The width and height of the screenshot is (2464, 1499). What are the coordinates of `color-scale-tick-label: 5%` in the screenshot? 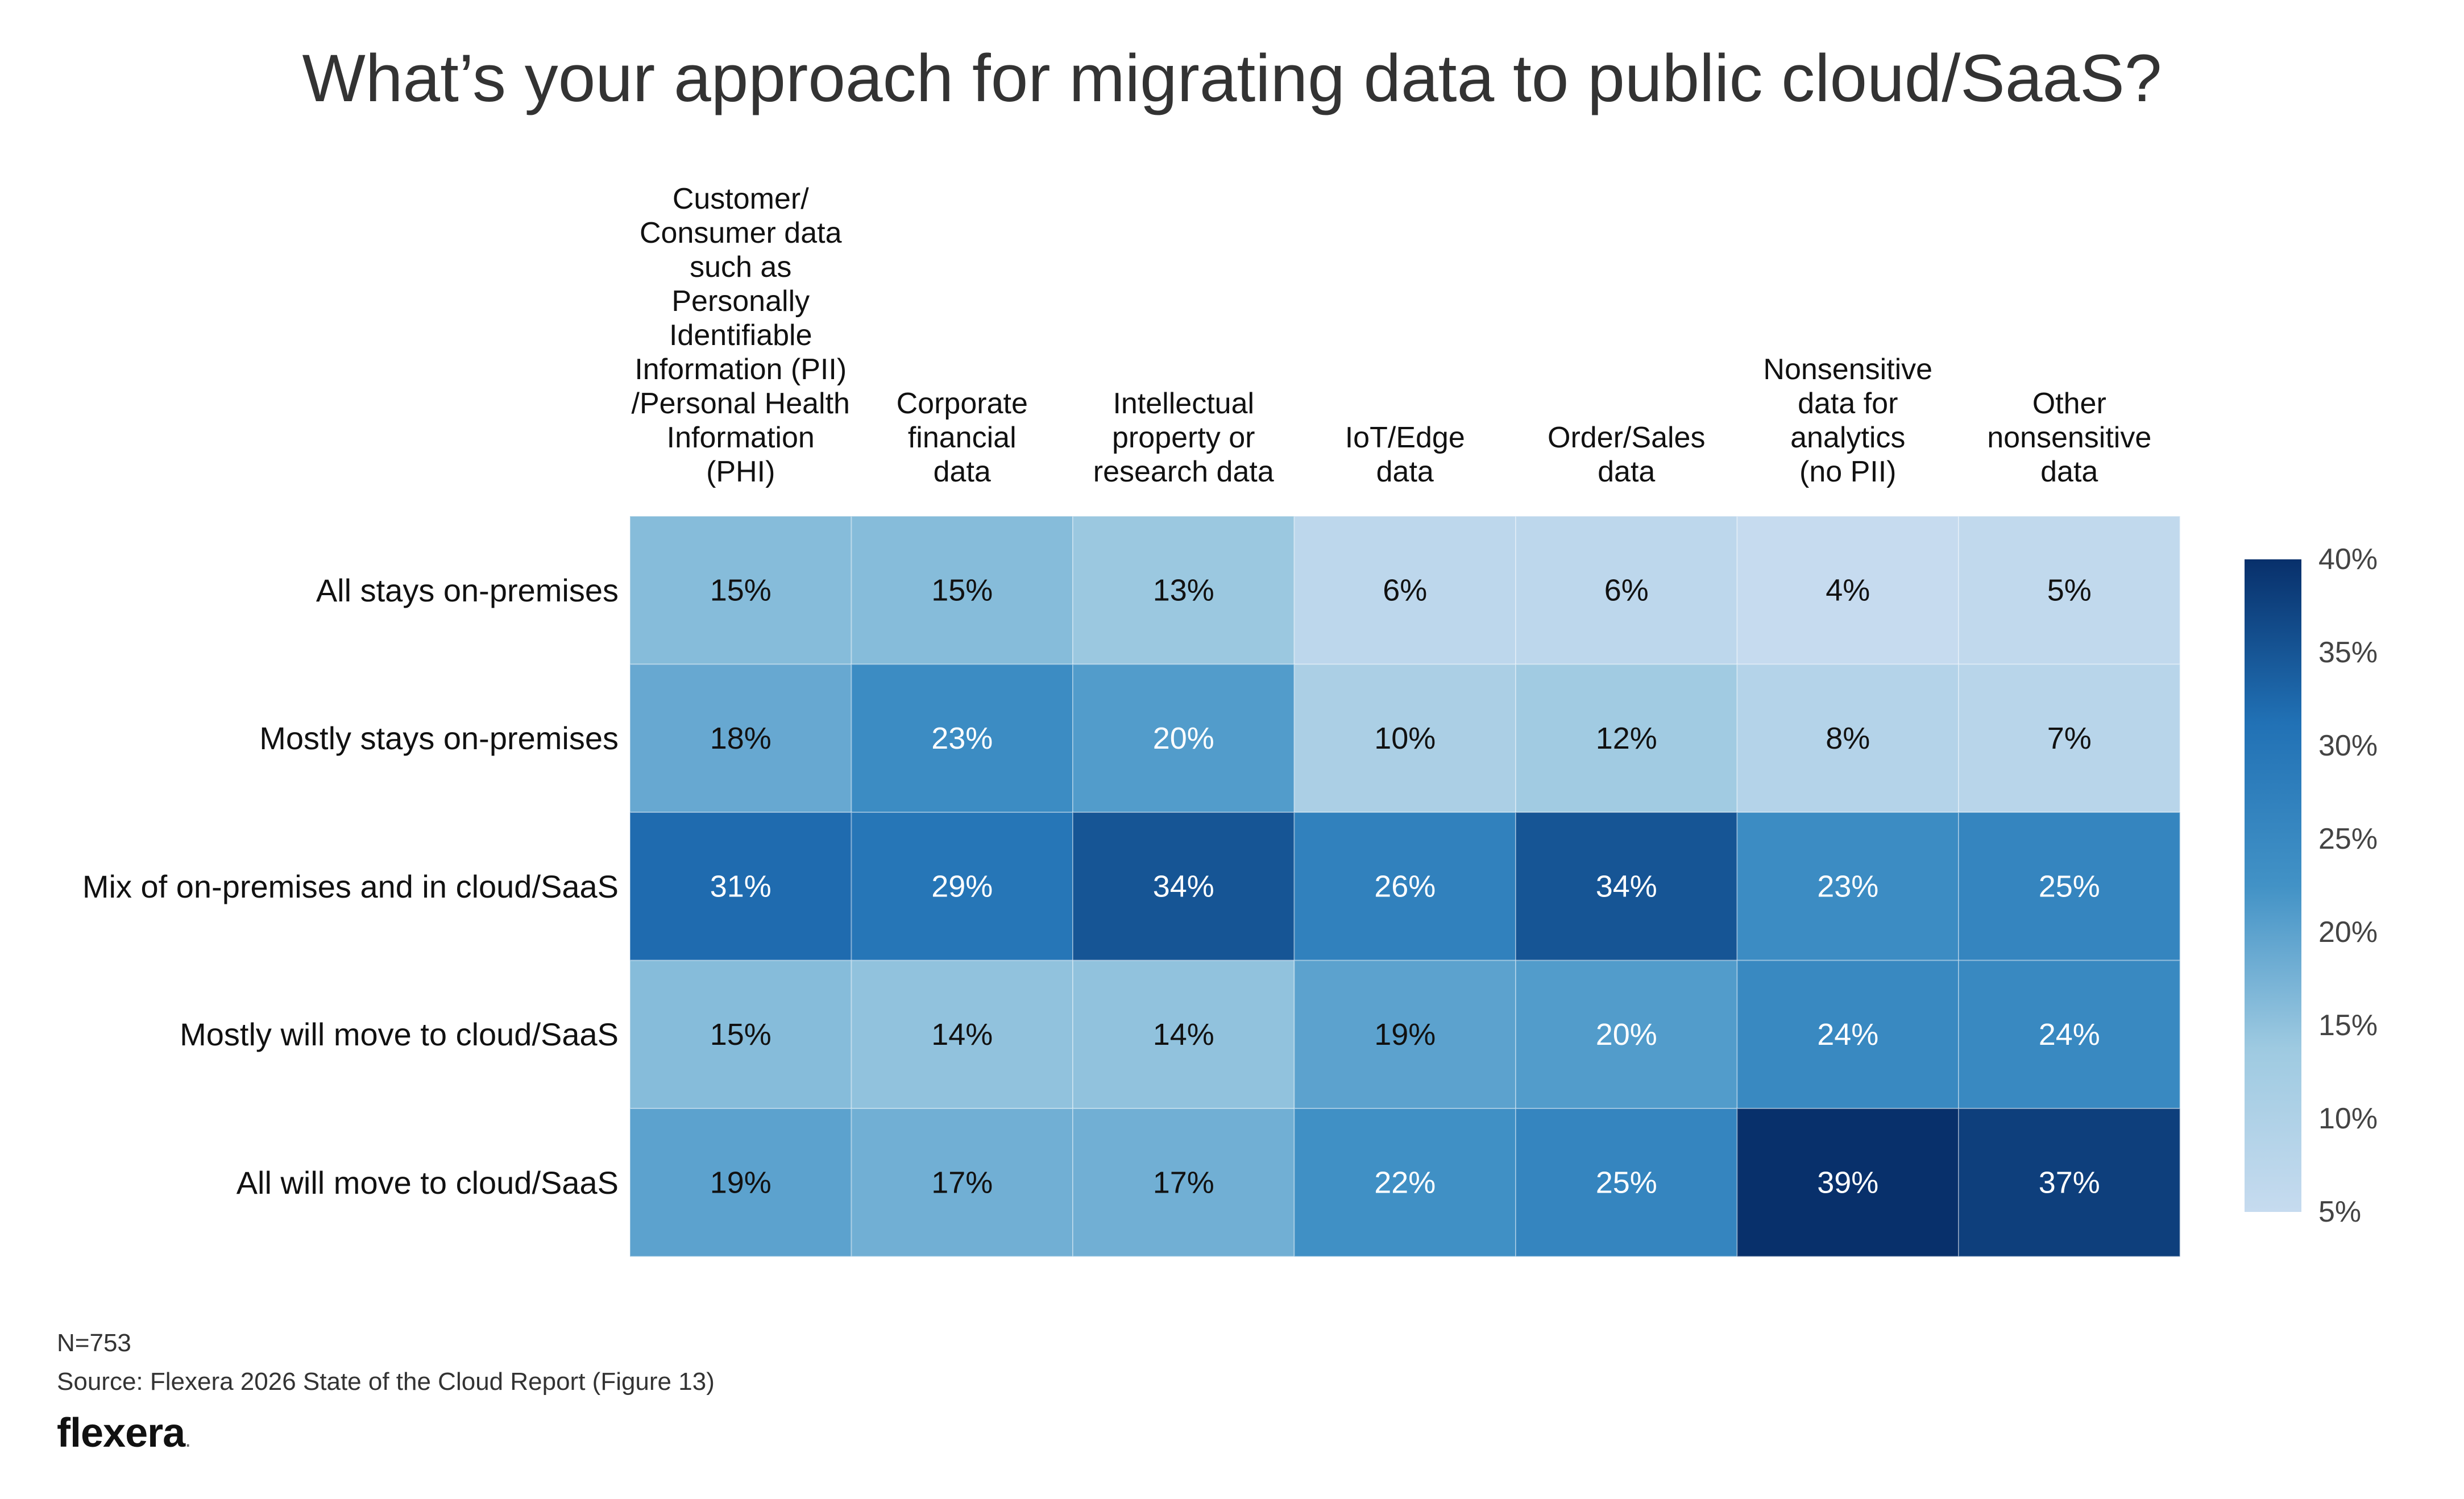 It's located at (2340, 1211).